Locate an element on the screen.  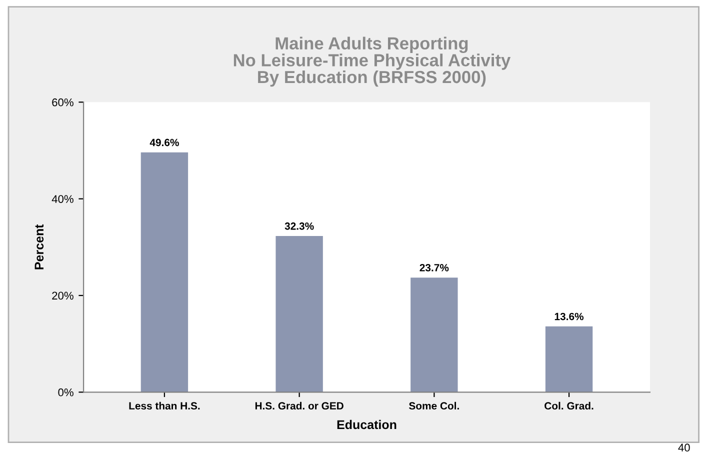
y-tick-label: 60% is located at coordinates (63, 102).